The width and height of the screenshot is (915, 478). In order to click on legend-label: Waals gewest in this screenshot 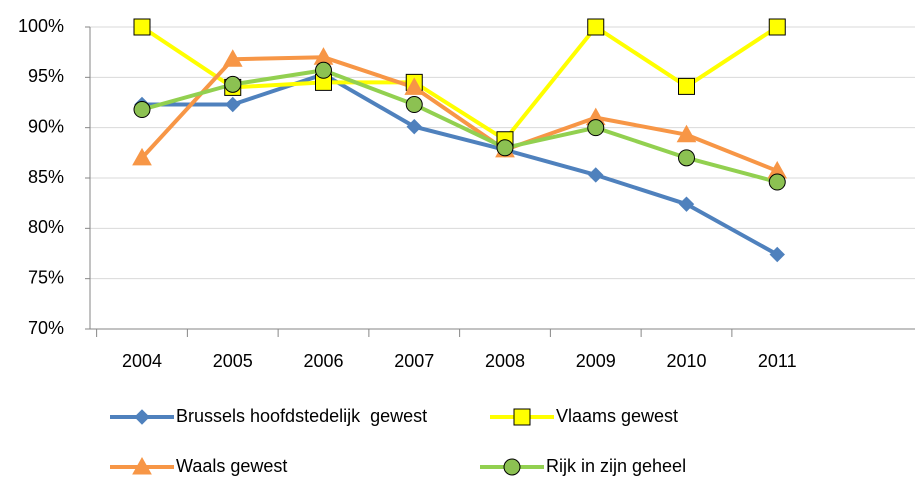, I will do `click(231, 466)`.